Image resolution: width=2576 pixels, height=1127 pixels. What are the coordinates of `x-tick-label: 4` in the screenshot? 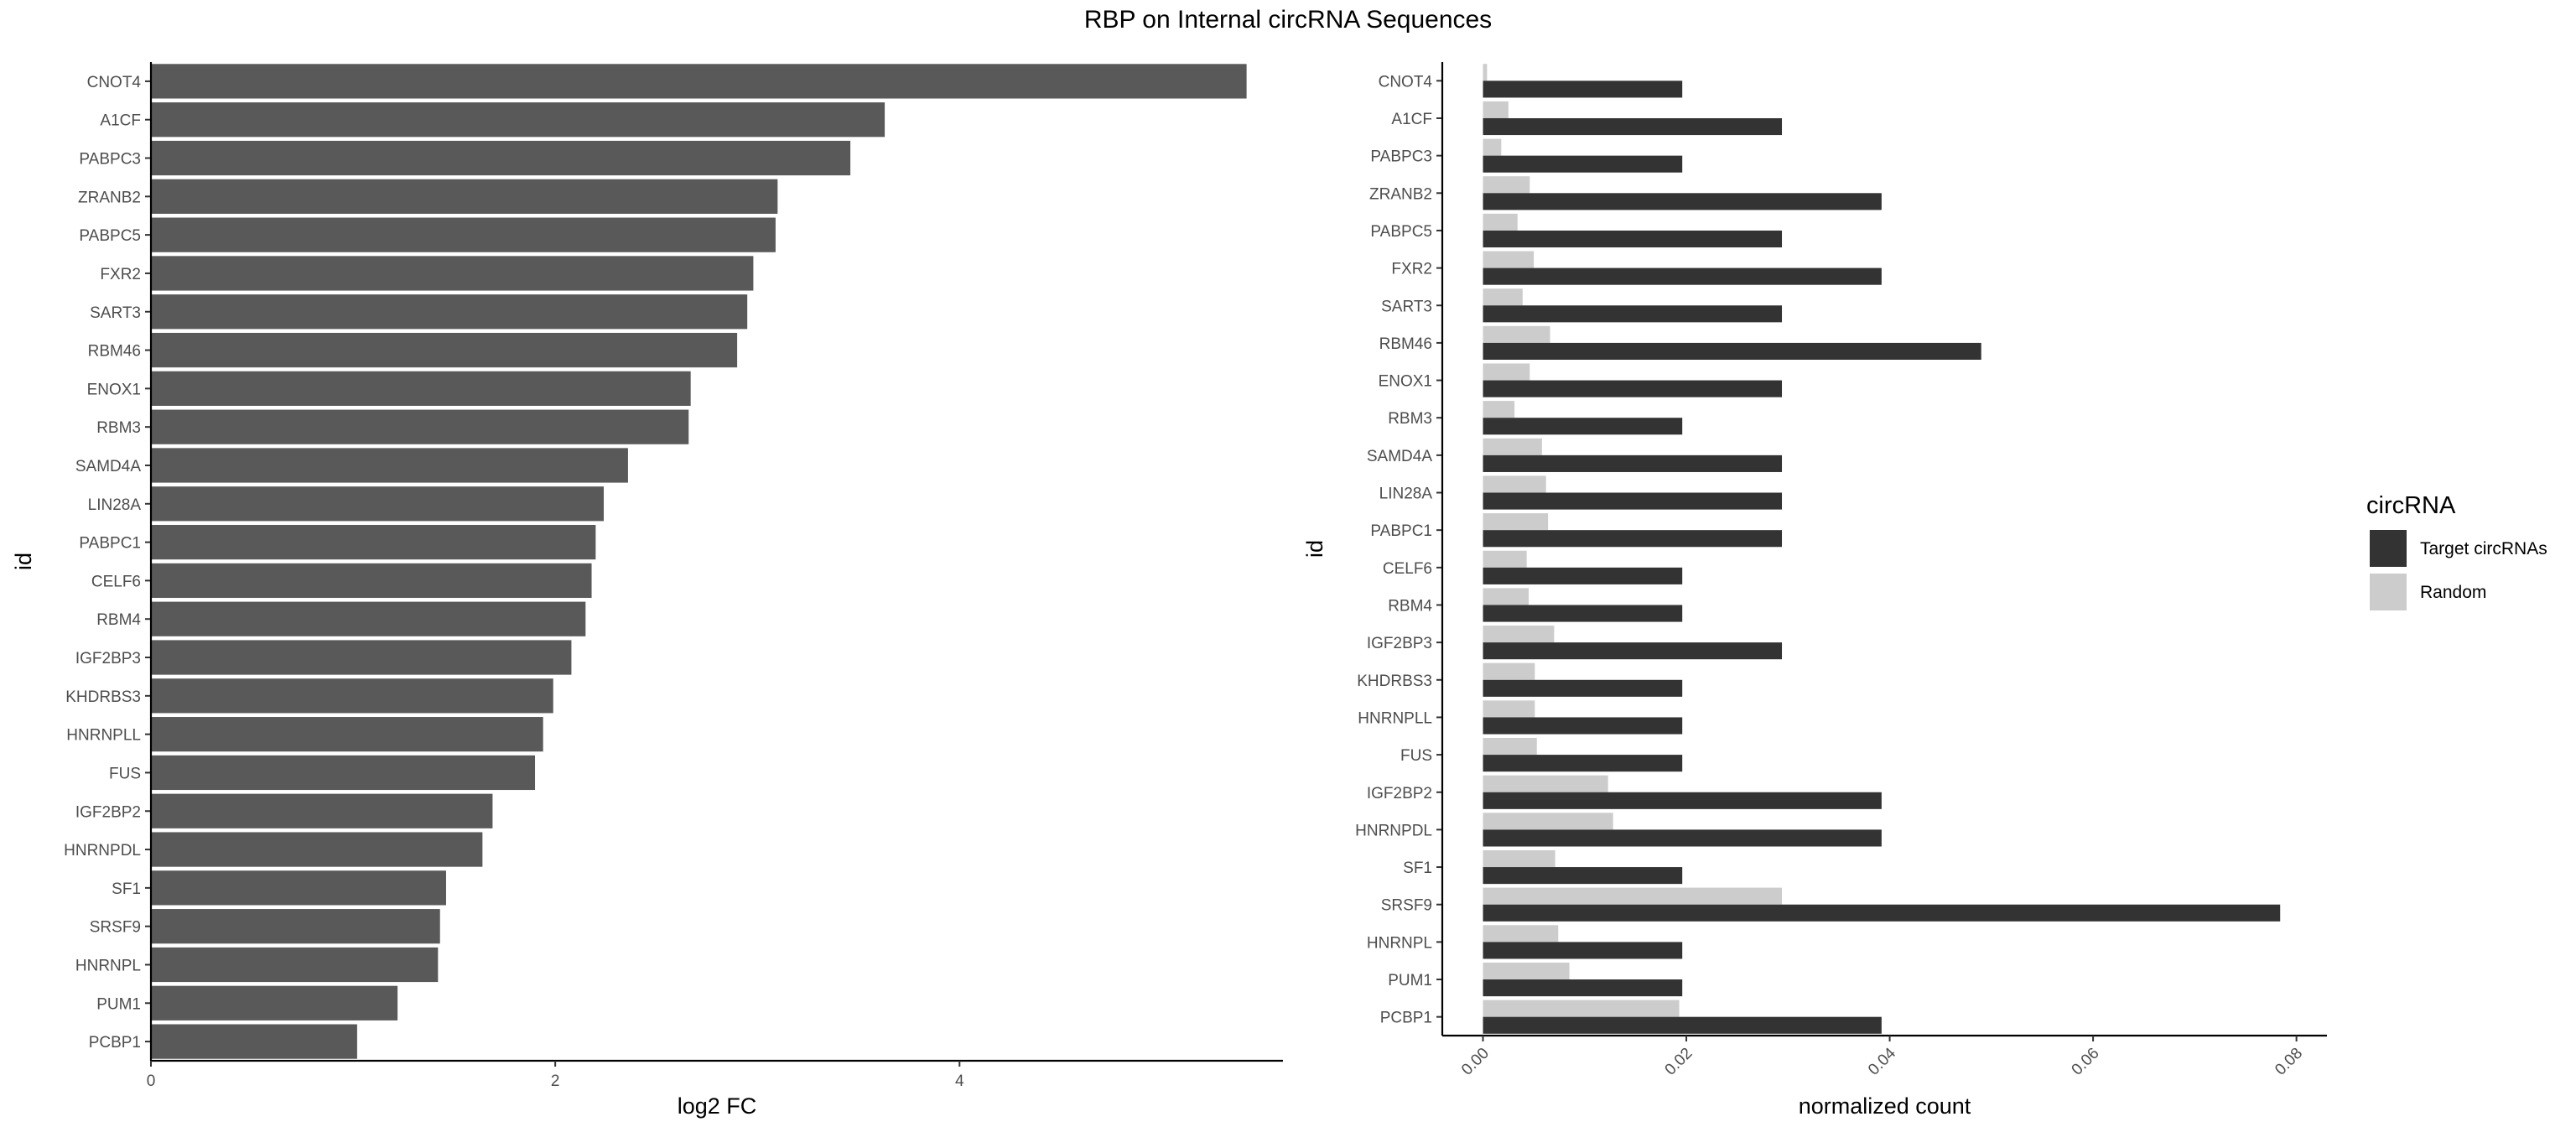 It's located at (959, 1081).